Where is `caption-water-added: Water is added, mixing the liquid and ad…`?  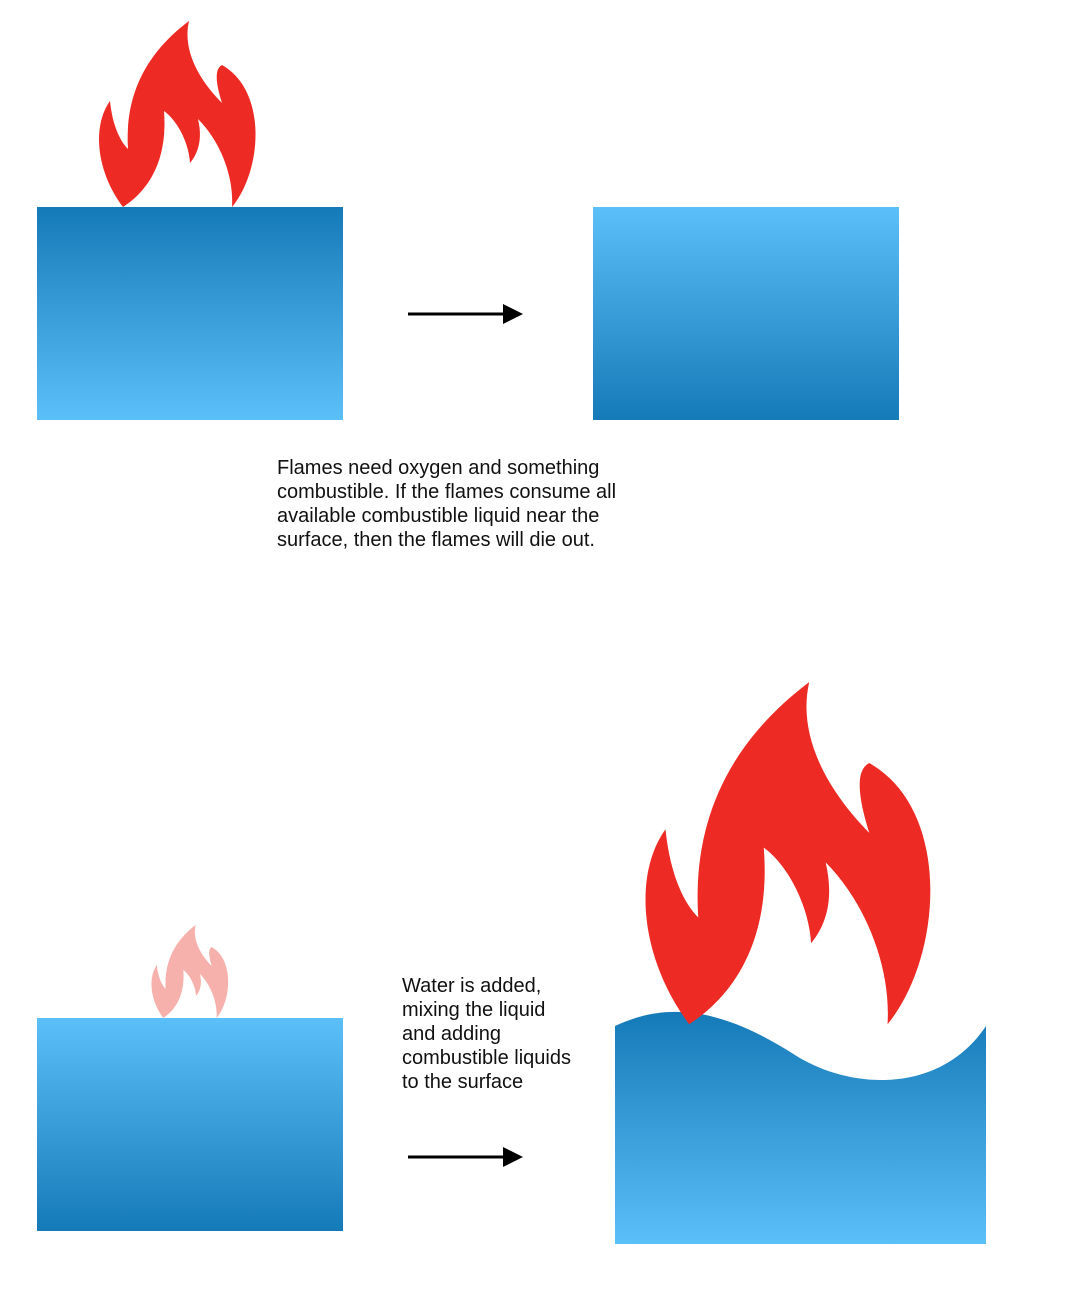
caption-water-added: Water is added, mixing the liquid and ad… is located at coordinates (486, 1034).